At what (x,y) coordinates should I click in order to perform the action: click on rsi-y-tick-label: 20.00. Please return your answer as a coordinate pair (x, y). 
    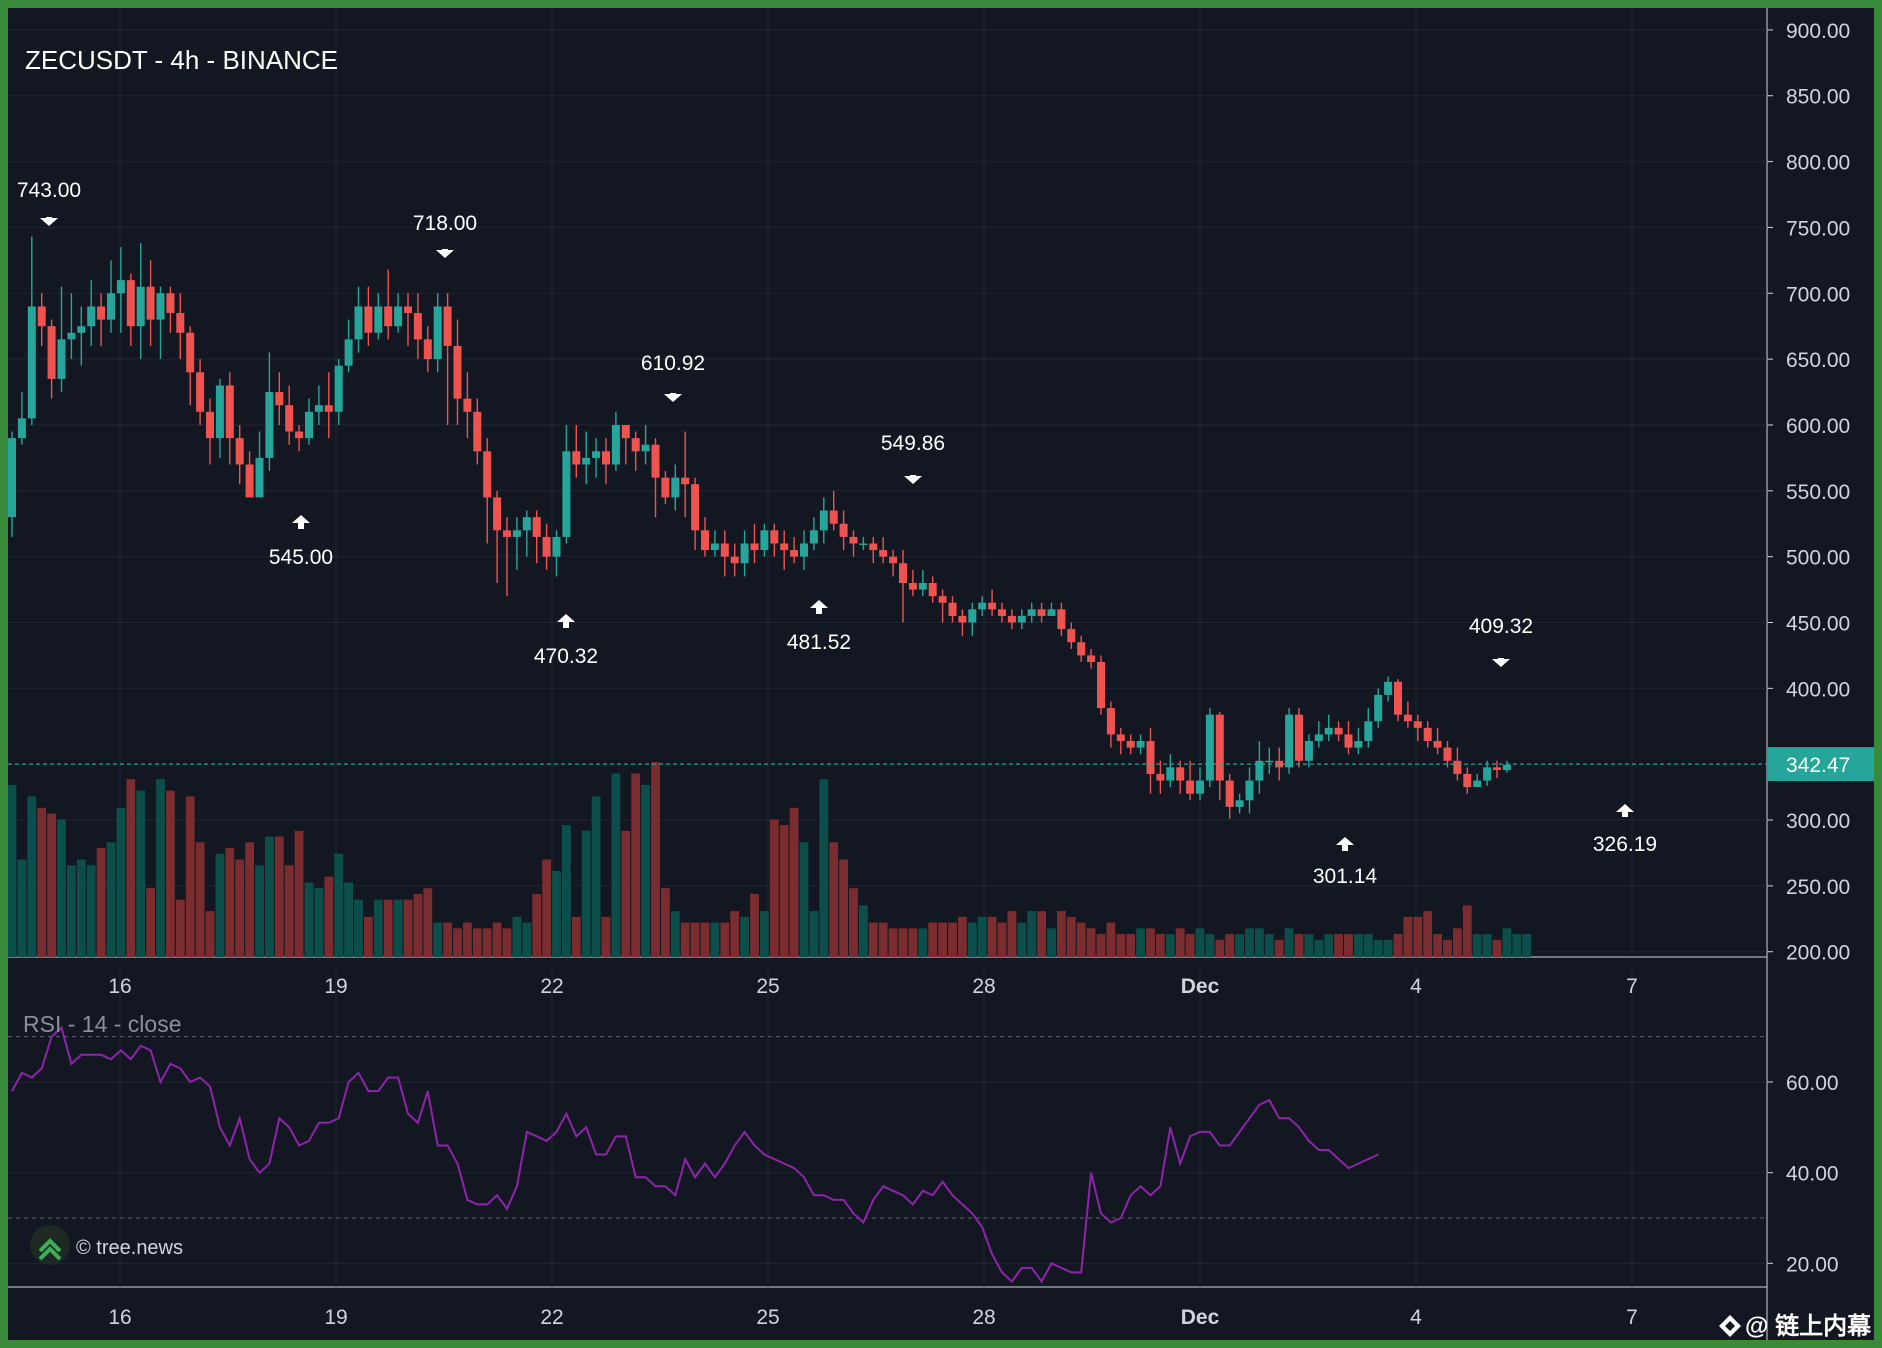
    Looking at the image, I should click on (1812, 1264).